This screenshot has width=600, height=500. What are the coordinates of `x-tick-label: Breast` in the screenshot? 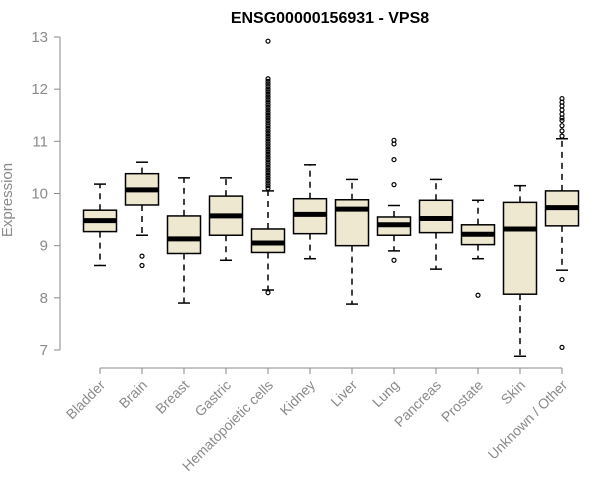 It's located at (172, 397).